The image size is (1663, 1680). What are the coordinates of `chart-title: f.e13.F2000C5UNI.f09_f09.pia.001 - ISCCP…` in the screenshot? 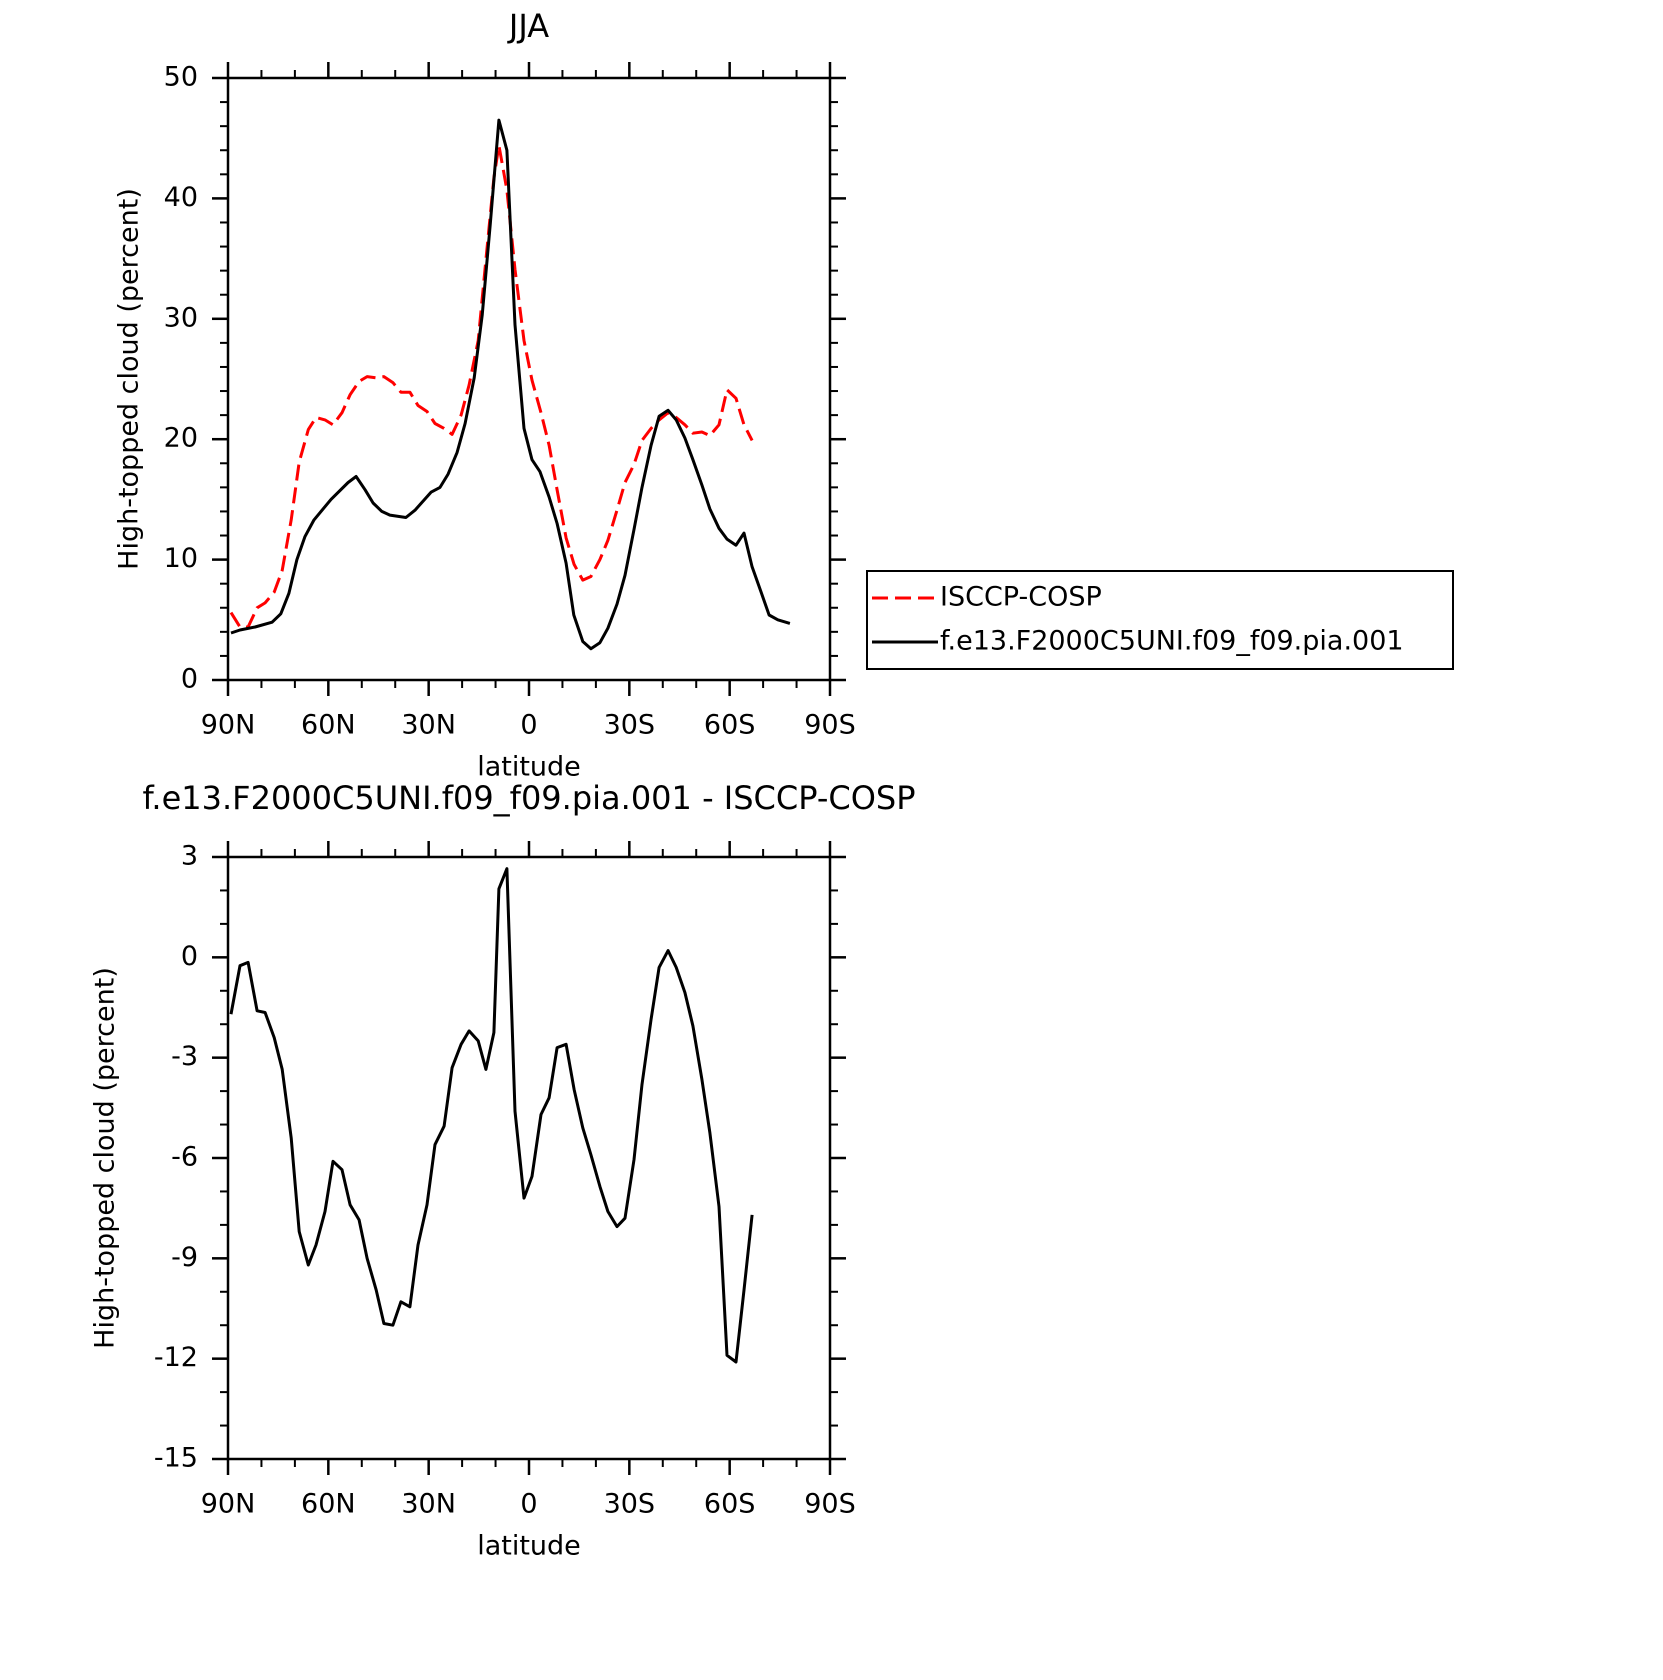 It's located at (528, 798).